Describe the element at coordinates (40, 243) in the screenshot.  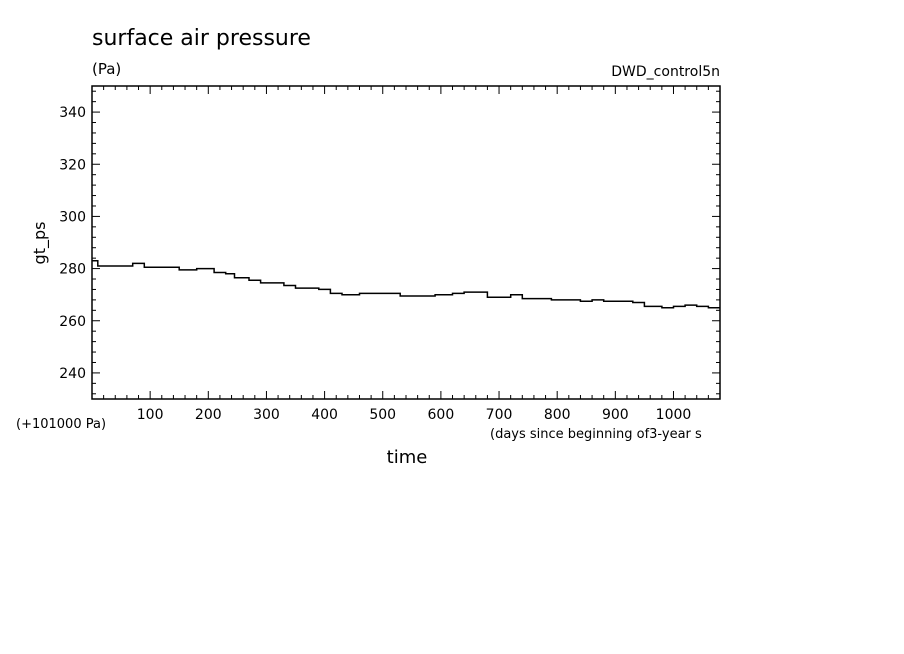
I see `y-axis-label: gt_ps` at that location.